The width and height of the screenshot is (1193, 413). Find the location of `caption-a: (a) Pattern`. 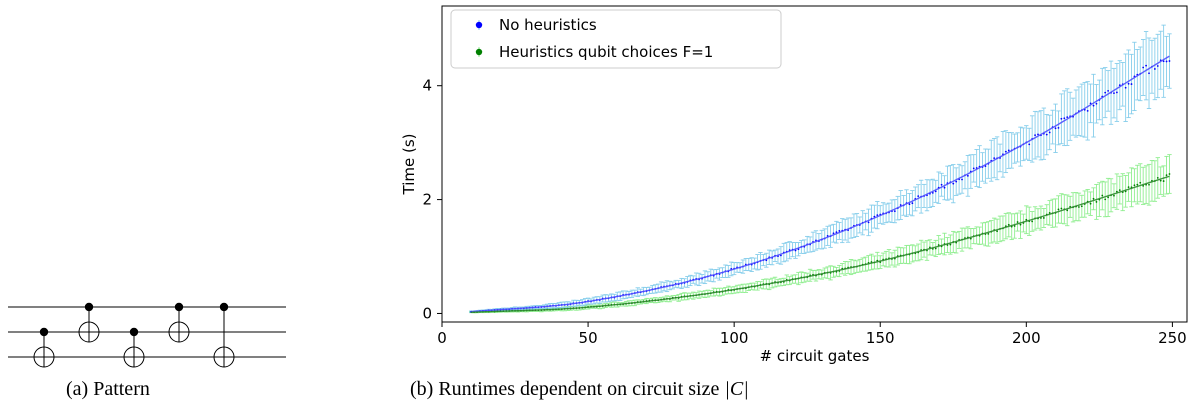

caption-a: (a) Pattern is located at coordinates (108, 389).